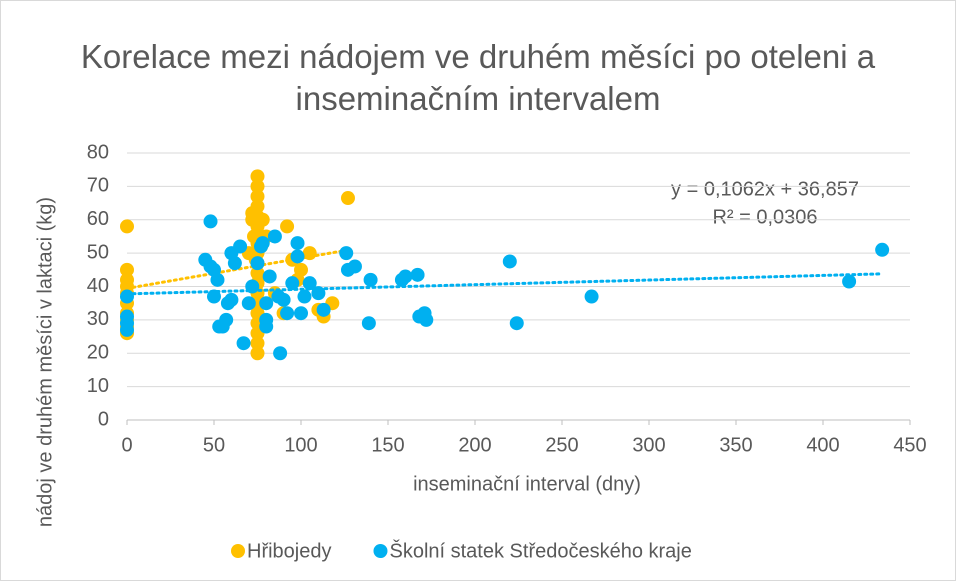  Describe the element at coordinates (98, 286) in the screenshot. I see `y-tick-label: 40` at that location.